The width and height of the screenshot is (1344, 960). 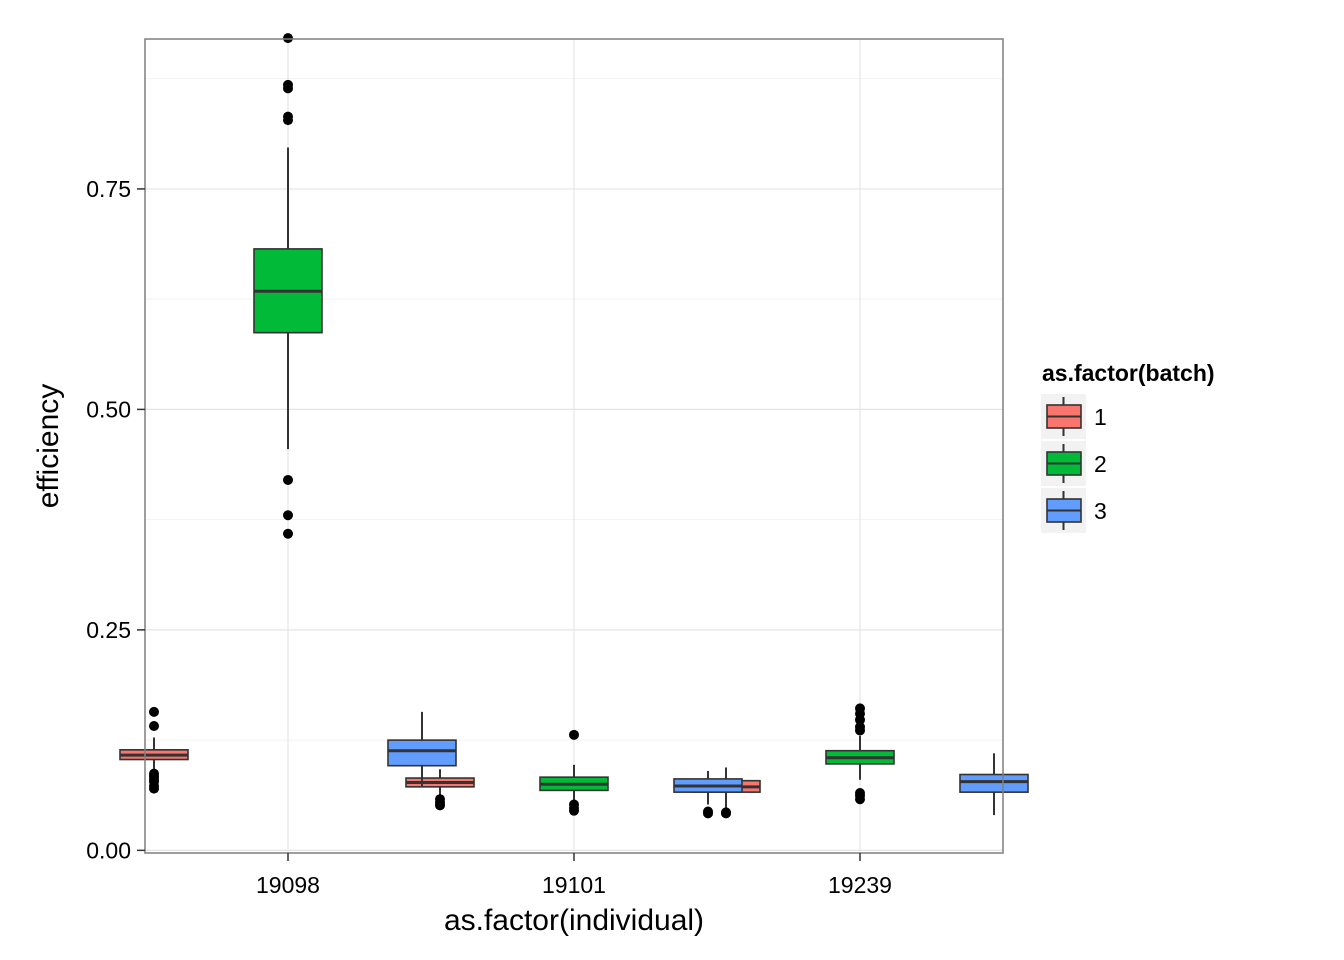 I want to click on y-tick-label: 0.50, so click(x=108, y=409).